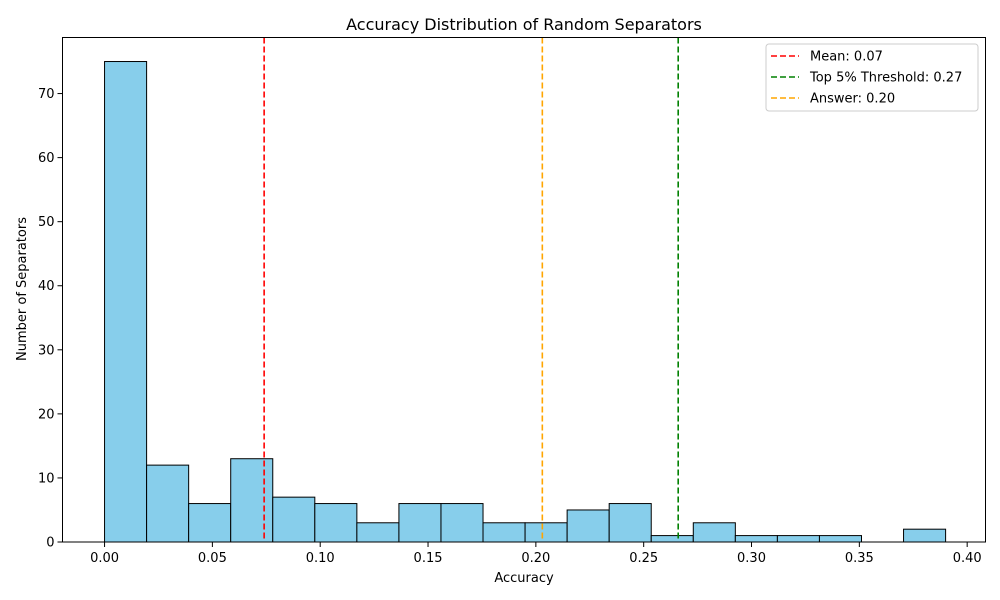 Image resolution: width=1000 pixels, height=600 pixels. I want to click on y-axis-label: Number of Separators, so click(22, 289).